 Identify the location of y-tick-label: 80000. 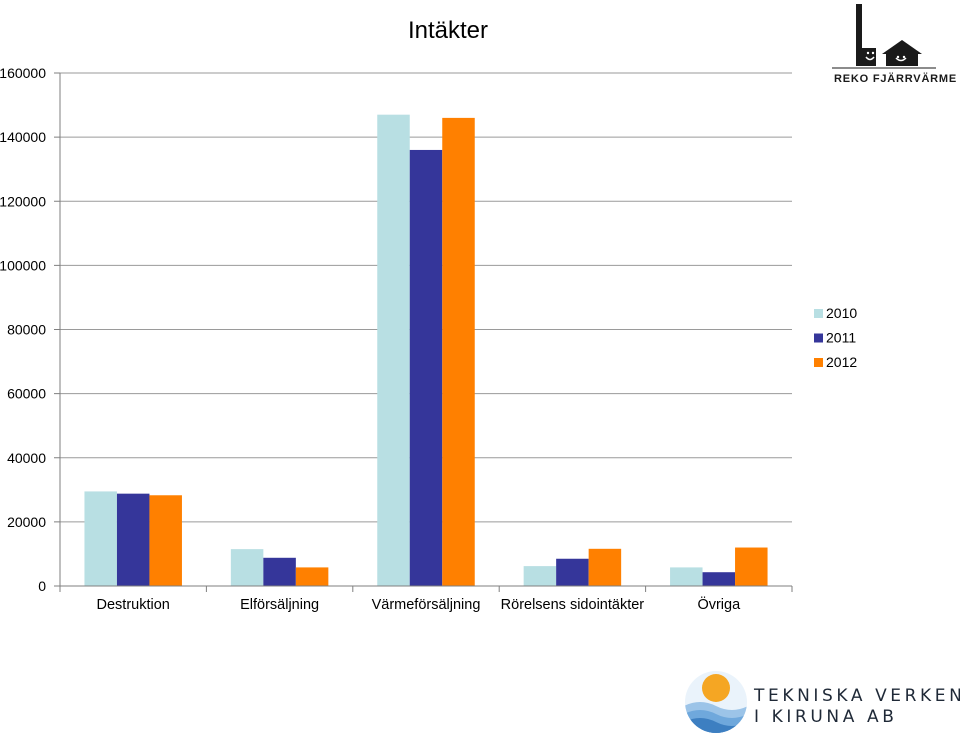
(26, 330).